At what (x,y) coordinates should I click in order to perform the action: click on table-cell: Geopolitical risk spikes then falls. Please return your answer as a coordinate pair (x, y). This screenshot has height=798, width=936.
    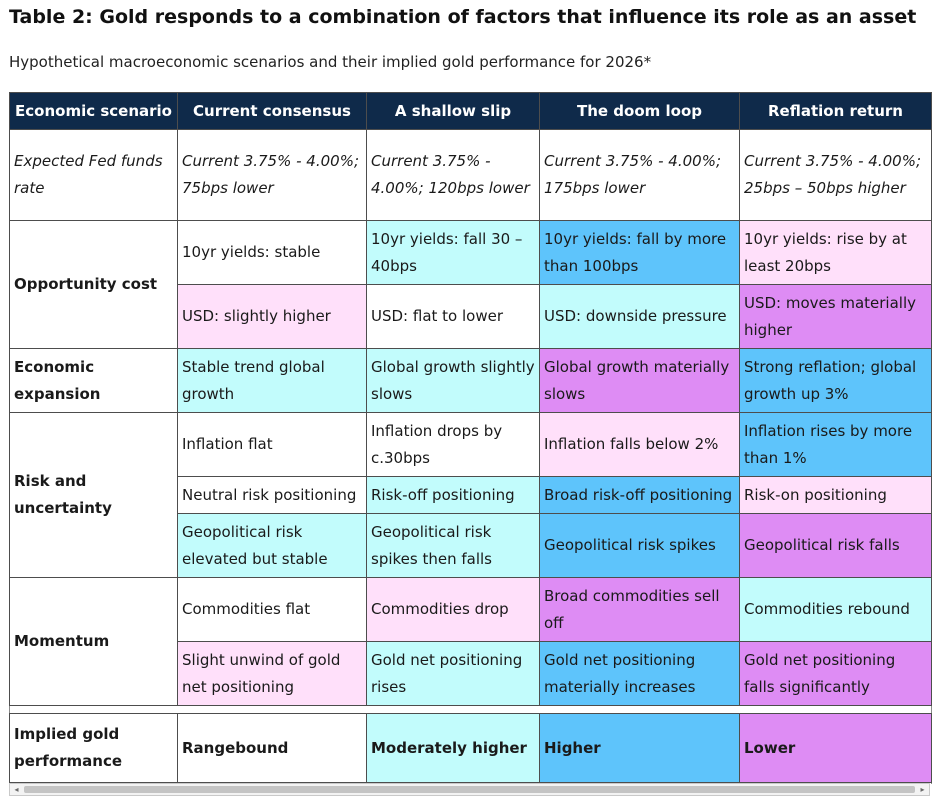
    Looking at the image, I should click on (453, 545).